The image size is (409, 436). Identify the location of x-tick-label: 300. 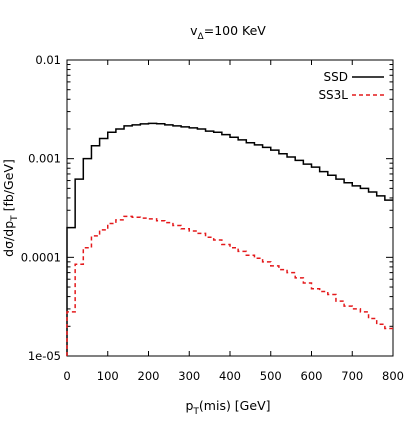
(189, 376).